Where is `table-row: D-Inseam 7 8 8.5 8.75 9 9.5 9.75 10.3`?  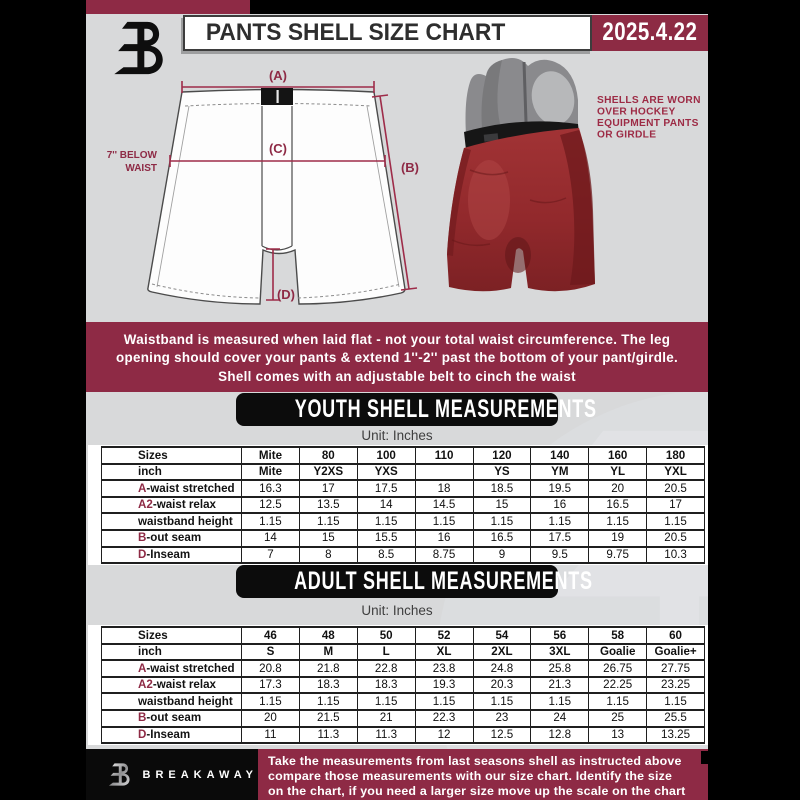
table-row: D-Inseam 7 8 8.5 8.75 9 9.5 9.75 10.3 is located at coordinates (403, 555).